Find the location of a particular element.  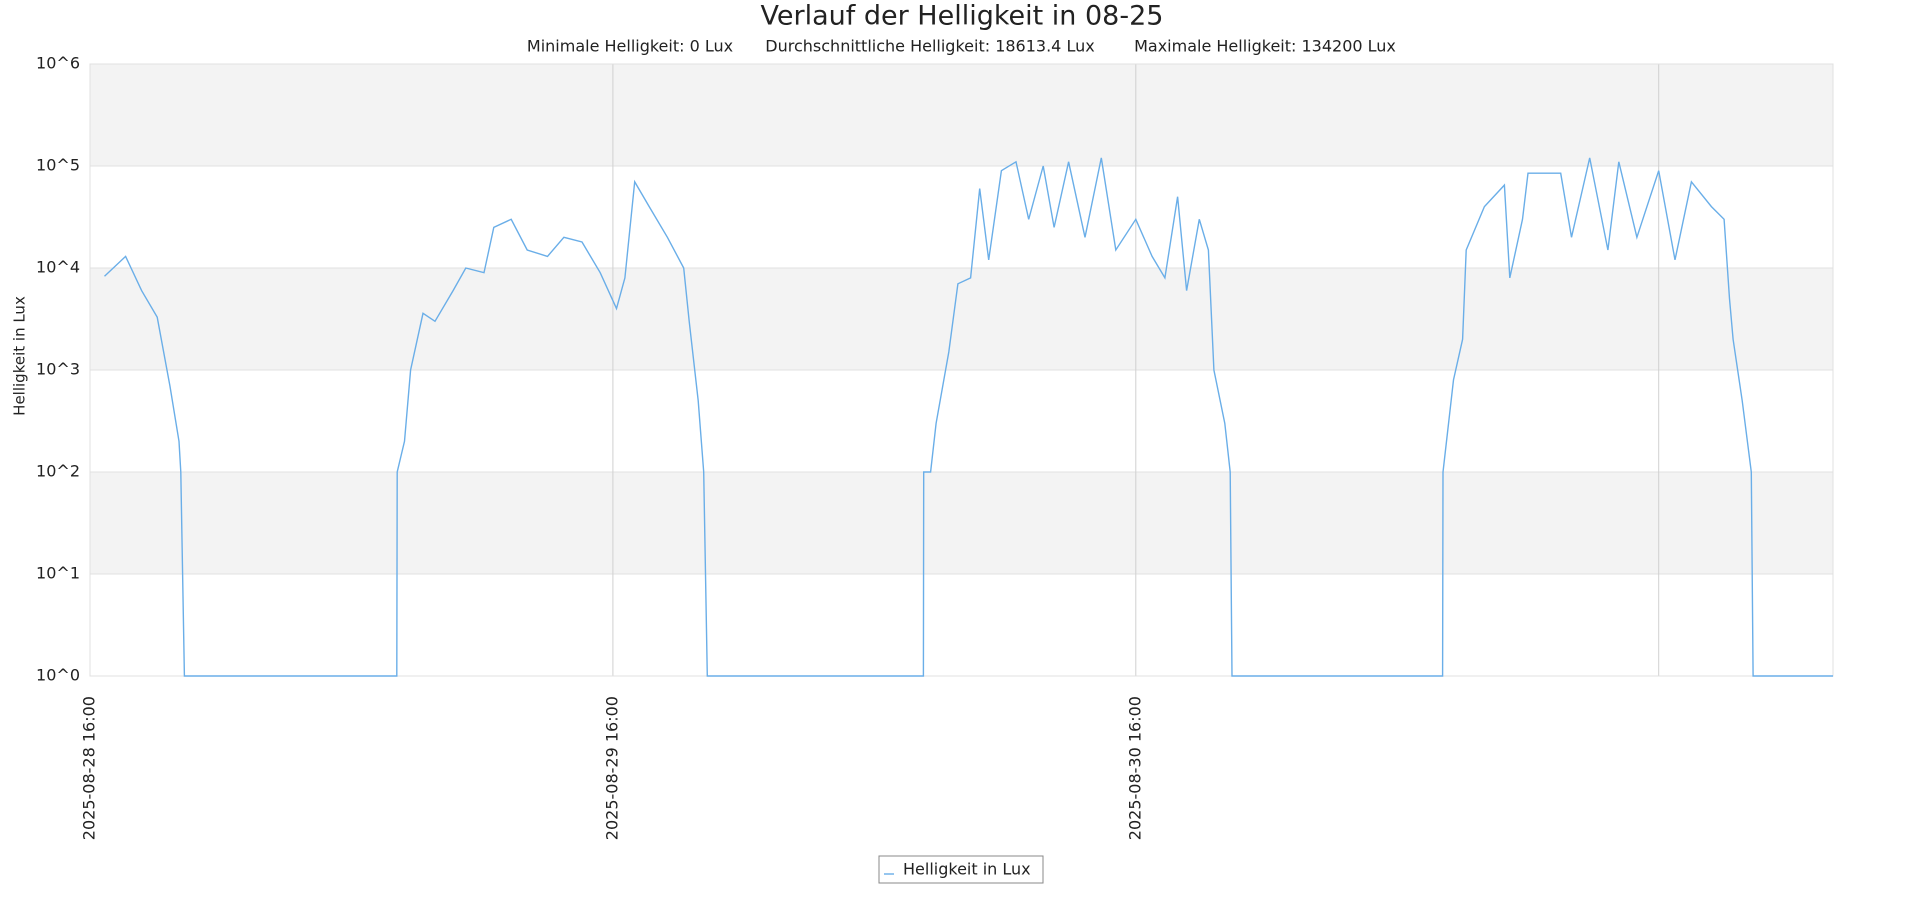

y-tick-label: 10^1 is located at coordinates (58, 573).